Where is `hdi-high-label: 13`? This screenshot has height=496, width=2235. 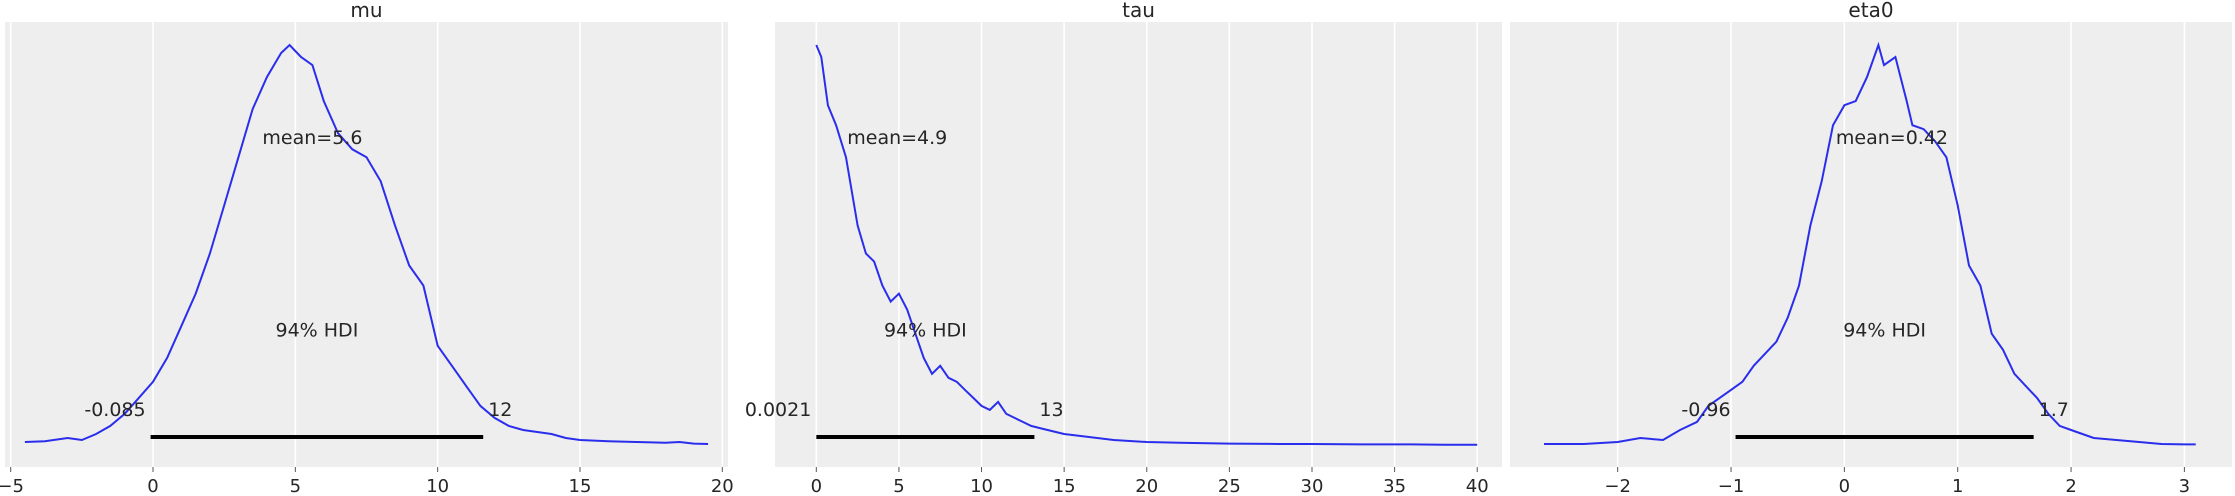 hdi-high-label: 13 is located at coordinates (1051, 410).